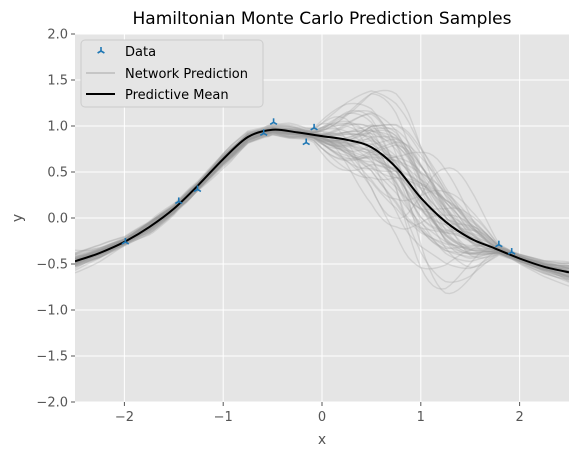 The width and height of the screenshot is (580, 457). Describe the element at coordinates (57, 81) in the screenshot. I see `y-tick-label: 1.5` at that location.